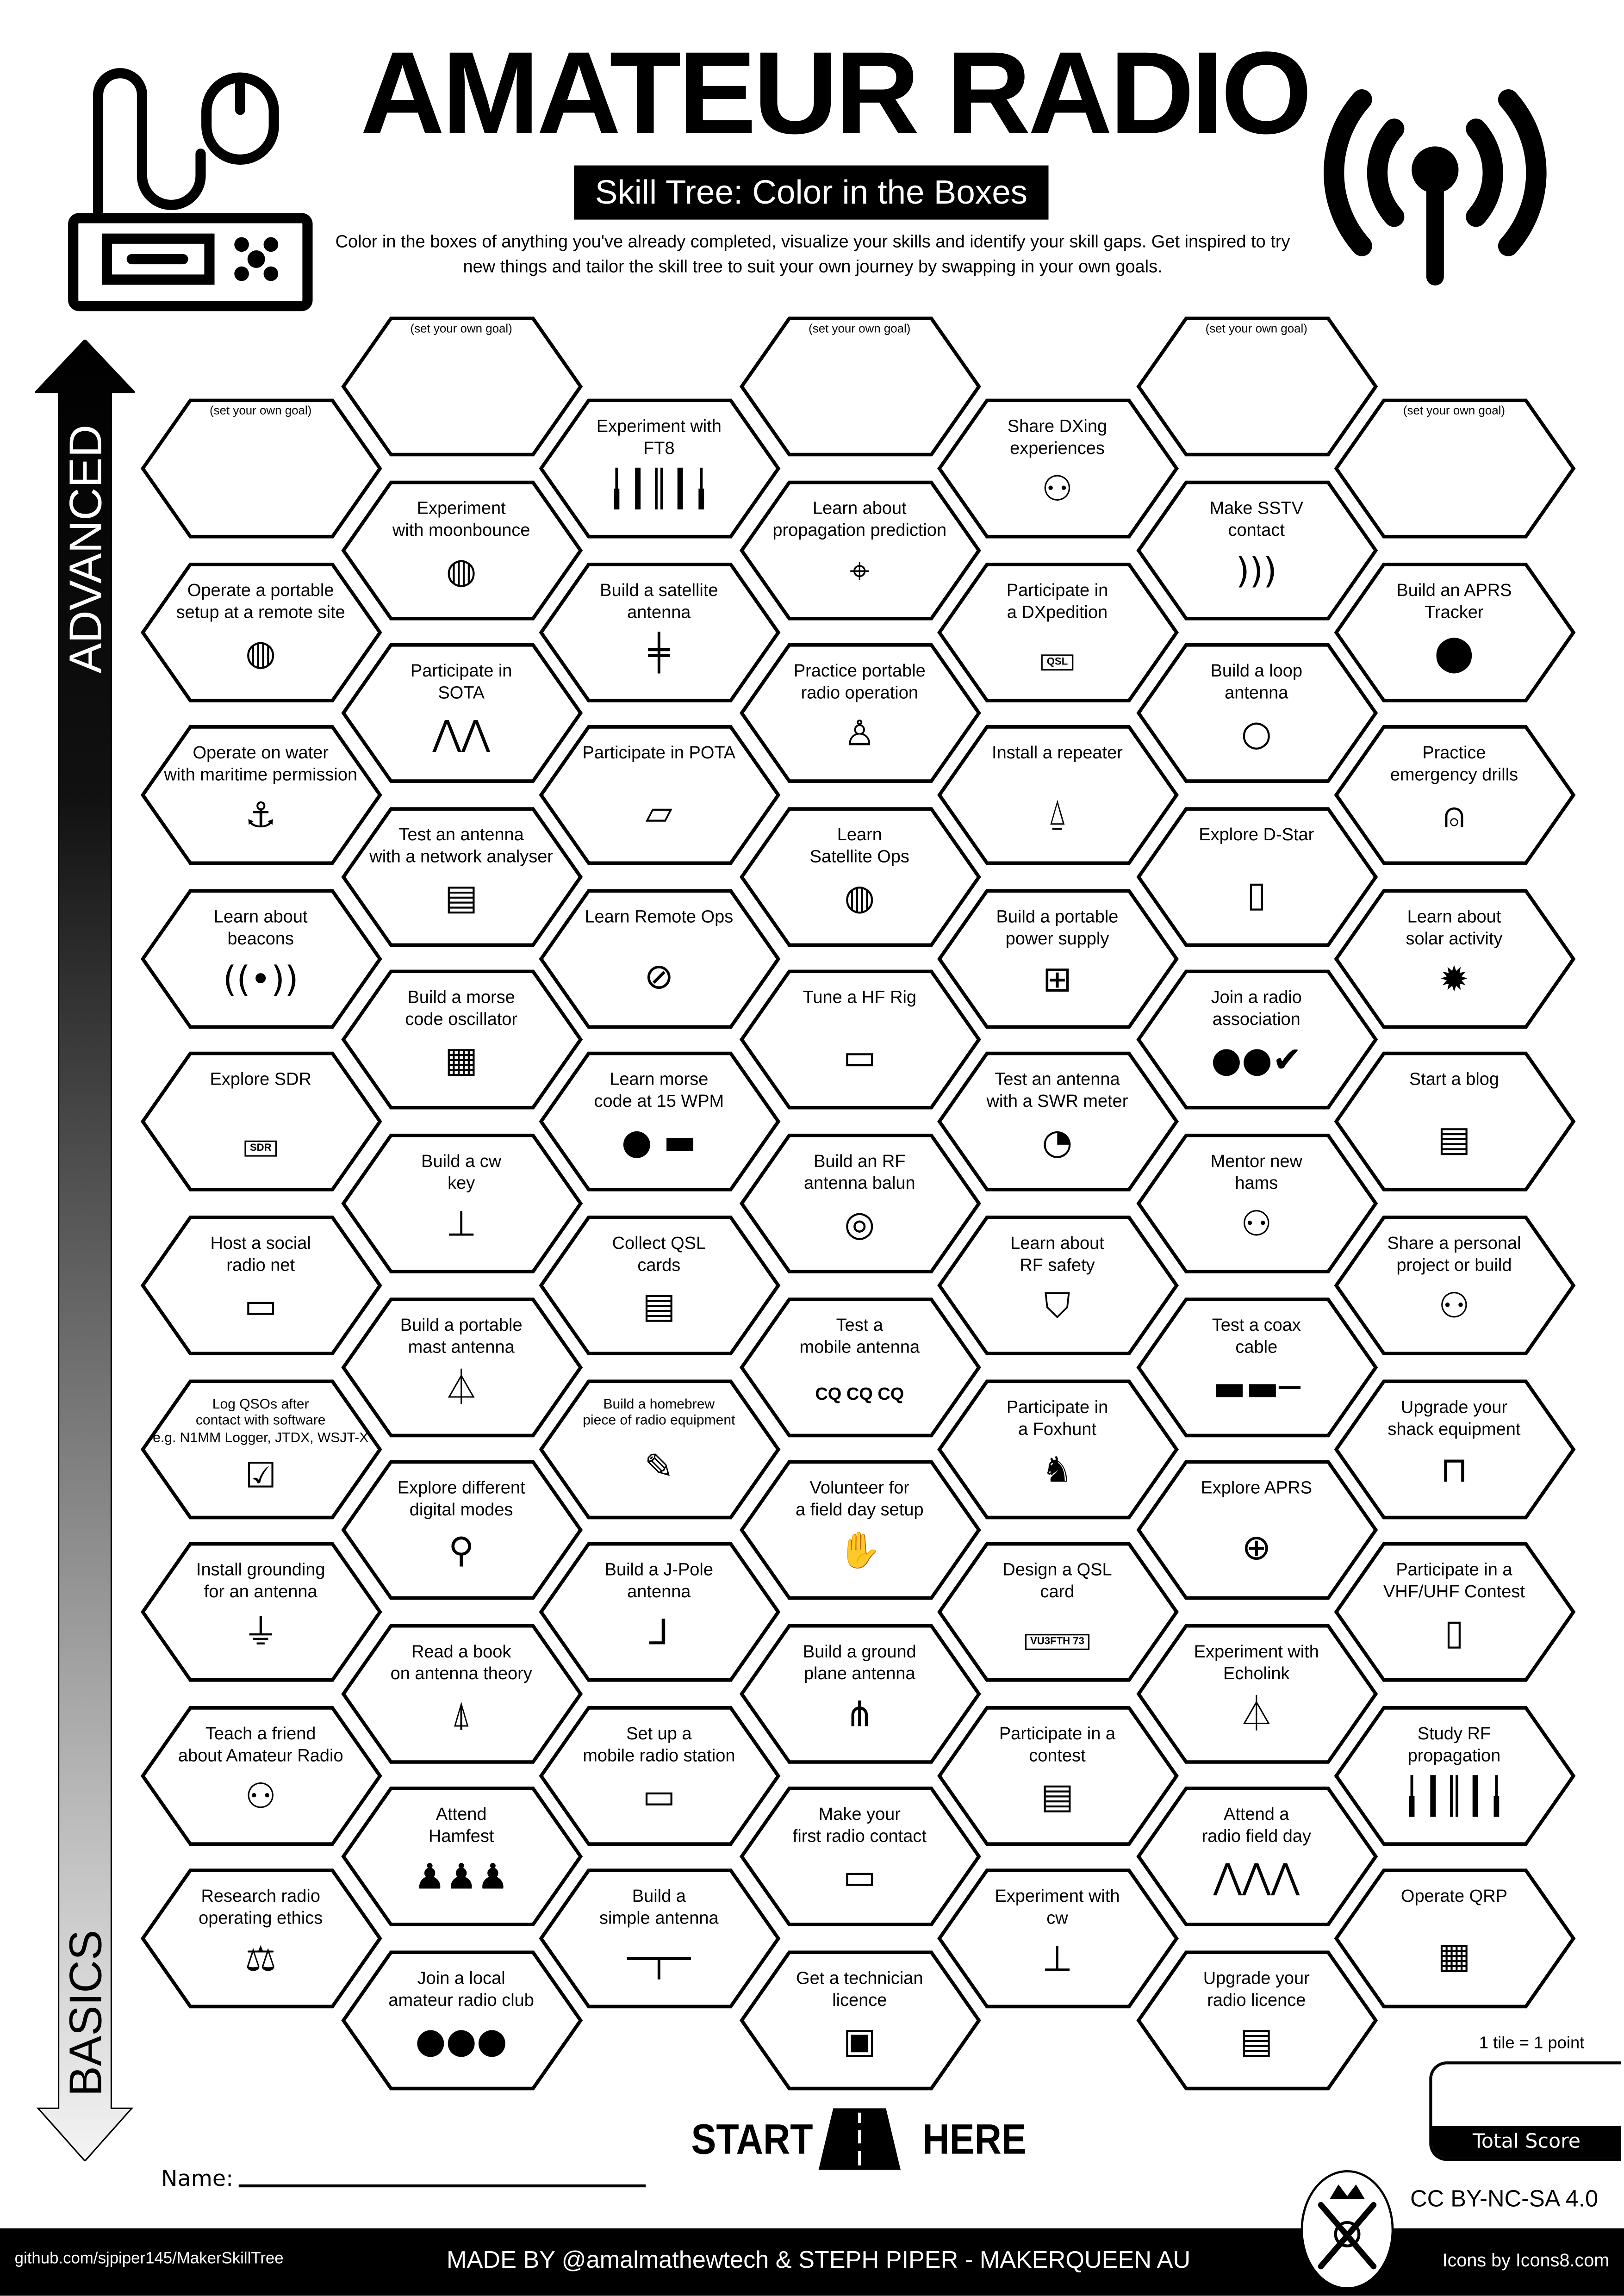 This screenshot has width=1624, height=2296. I want to click on hex-tile: Study RF propagation ╽┃║┃╽, so click(1454, 1776).